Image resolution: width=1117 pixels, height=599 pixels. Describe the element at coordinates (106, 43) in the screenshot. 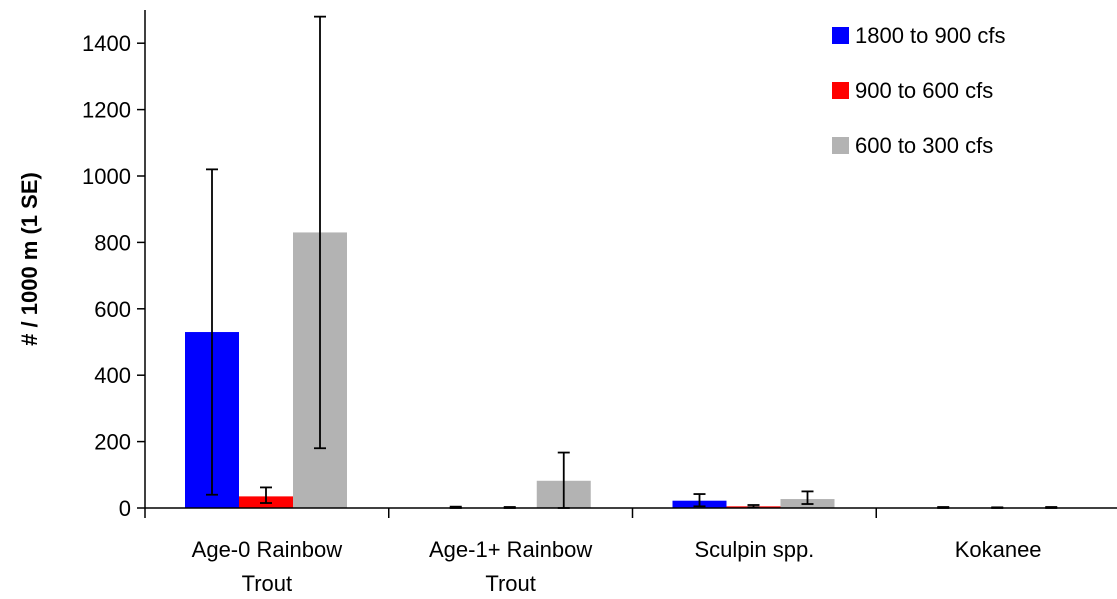

I see `y-tick-label: 1400` at that location.